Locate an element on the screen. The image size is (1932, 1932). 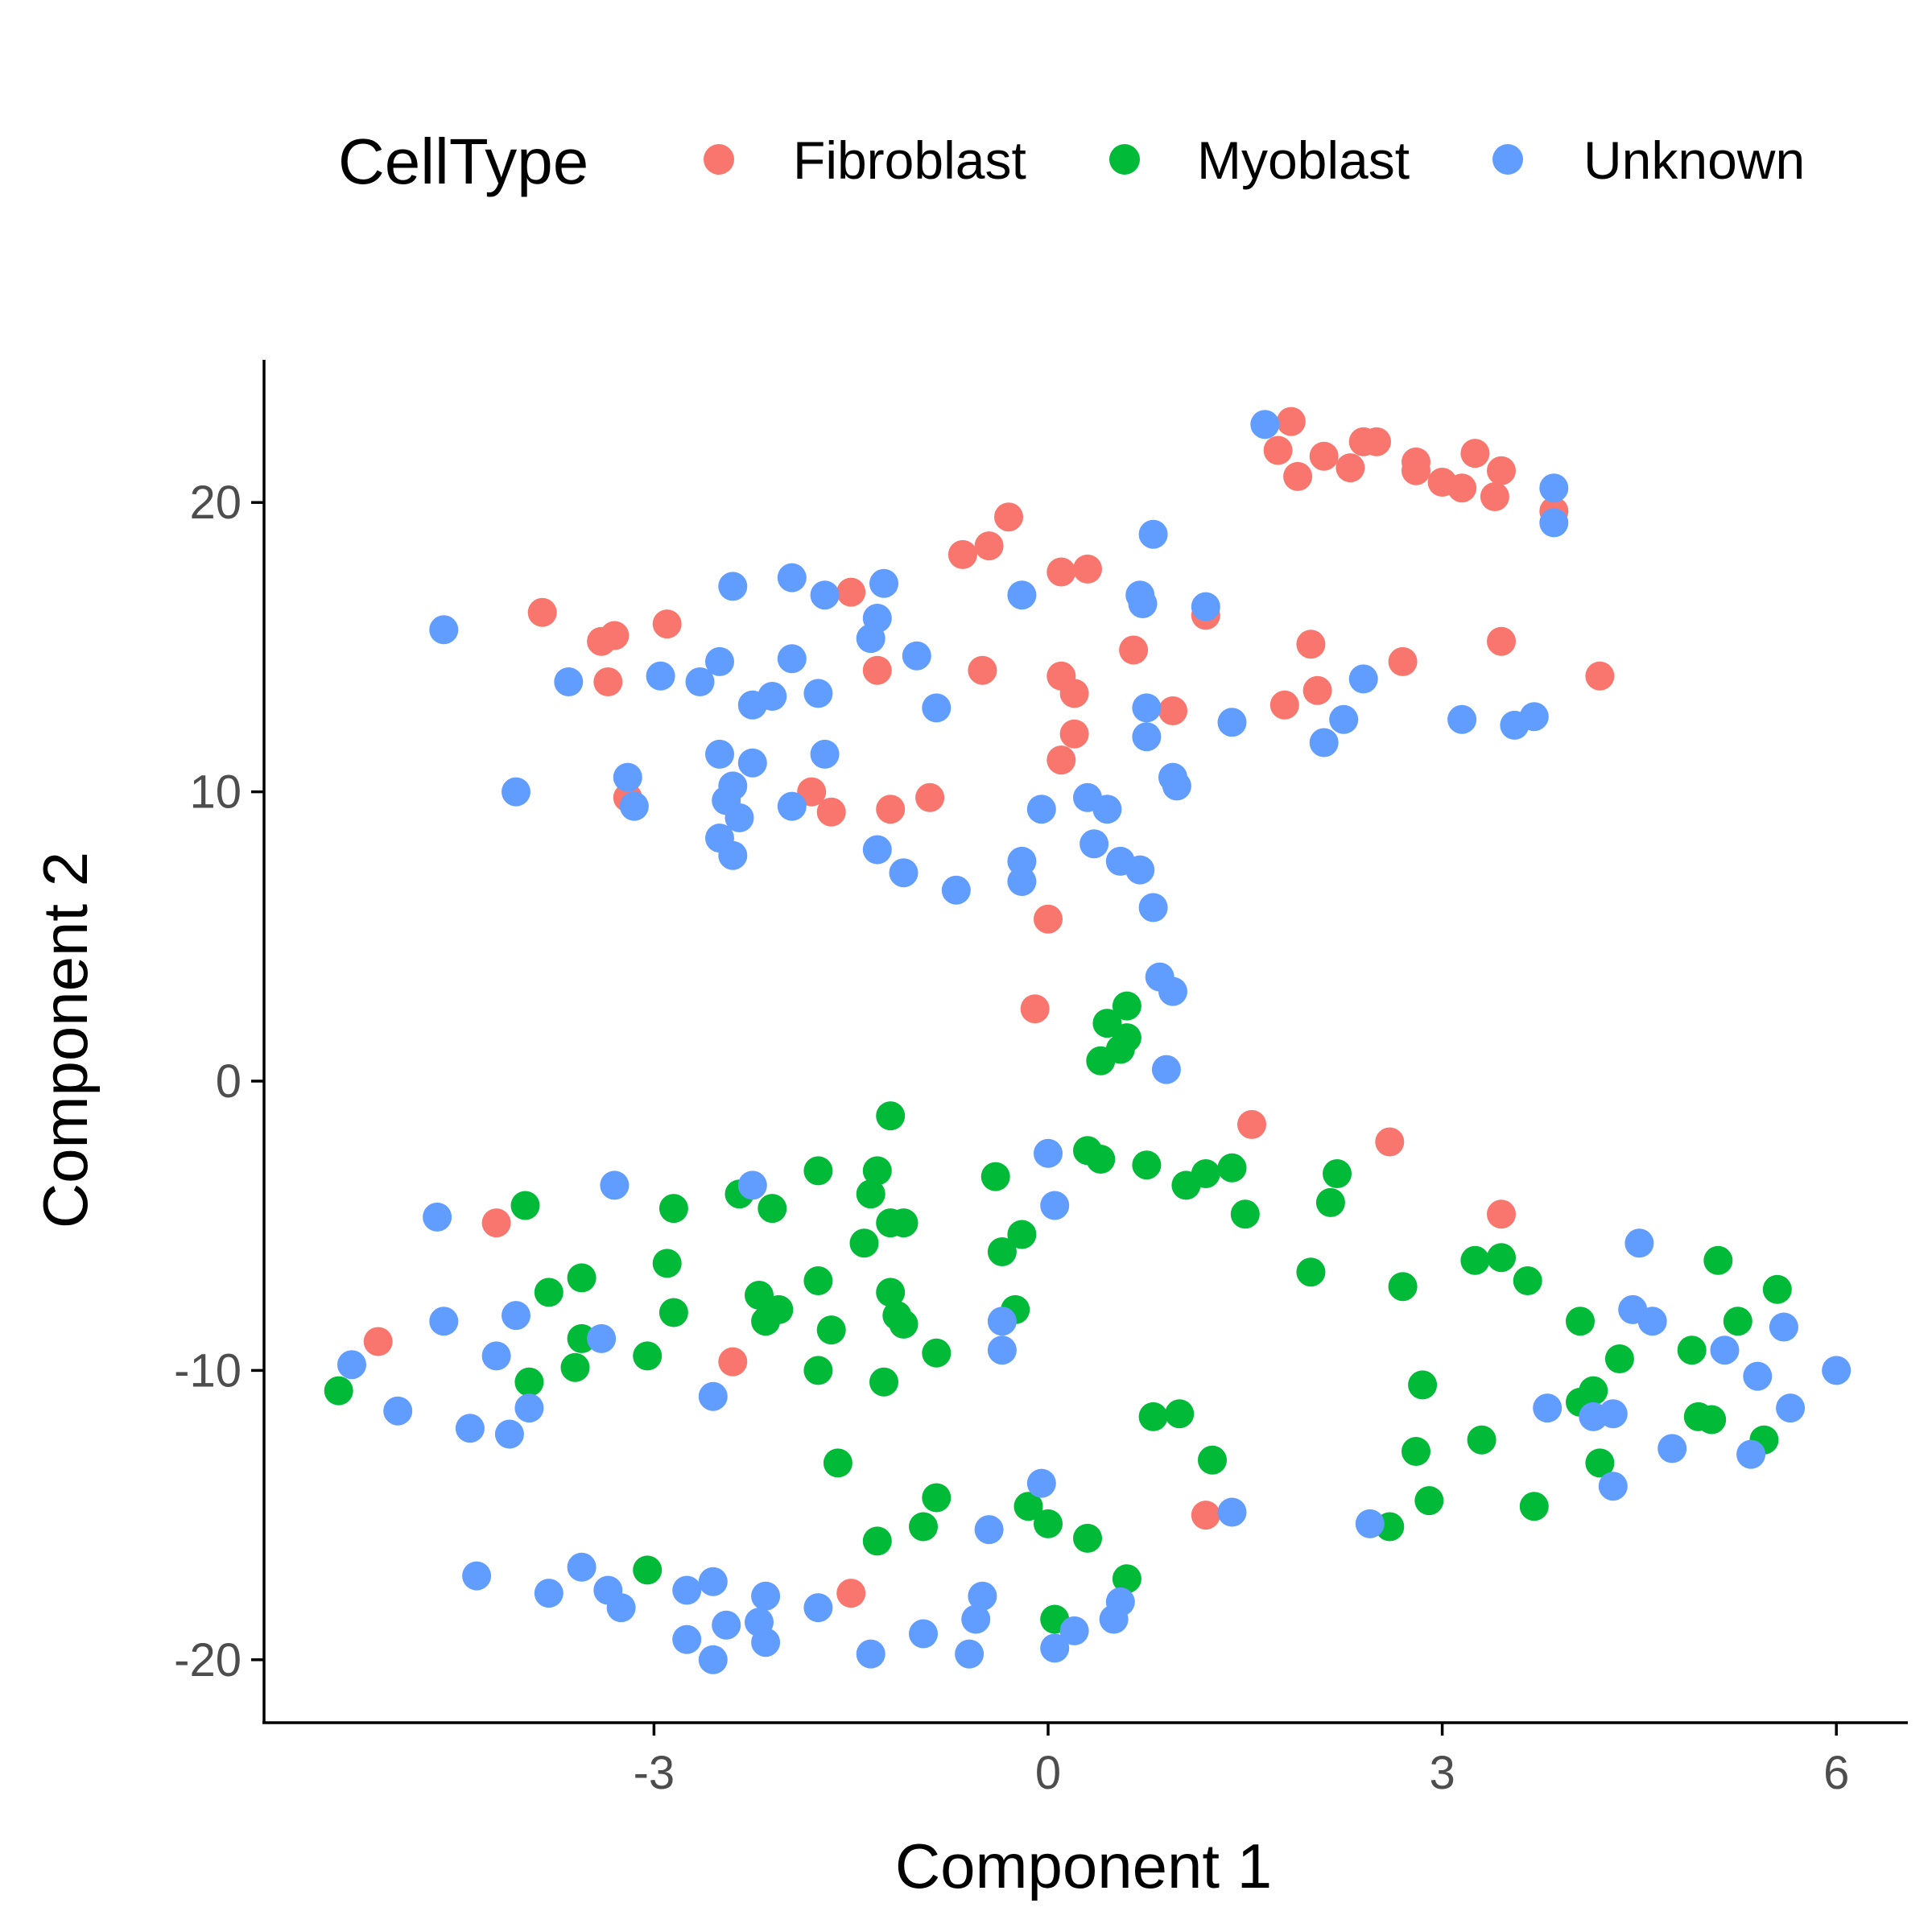
legend-key-unknown is located at coordinates (1507, 159).